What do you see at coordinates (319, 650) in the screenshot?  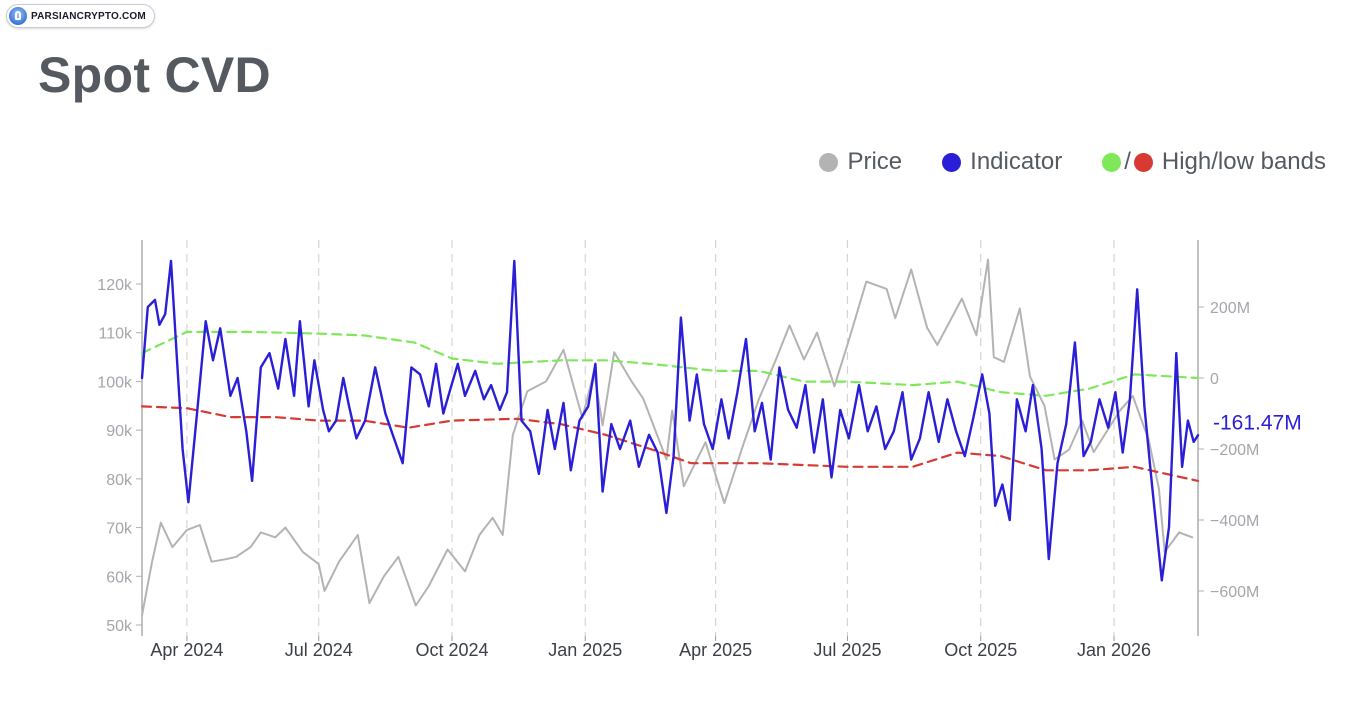 I see `x-tick-label: Jul 2024` at bounding box center [319, 650].